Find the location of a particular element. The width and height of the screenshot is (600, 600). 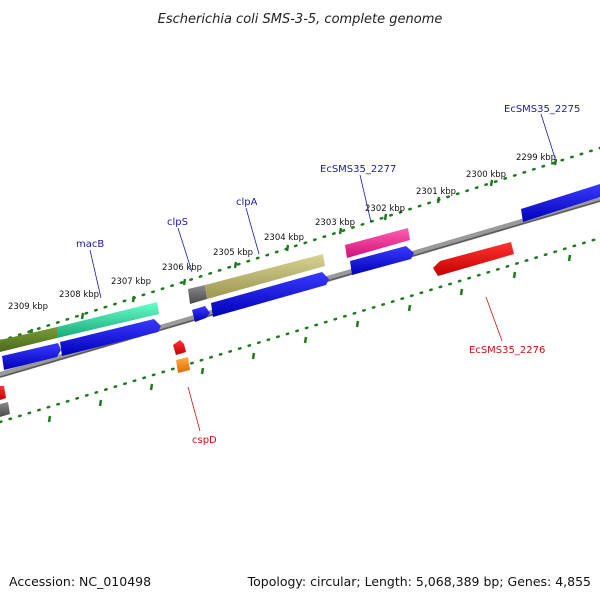

tick-label: 2308 kbp is located at coordinates (79, 295).